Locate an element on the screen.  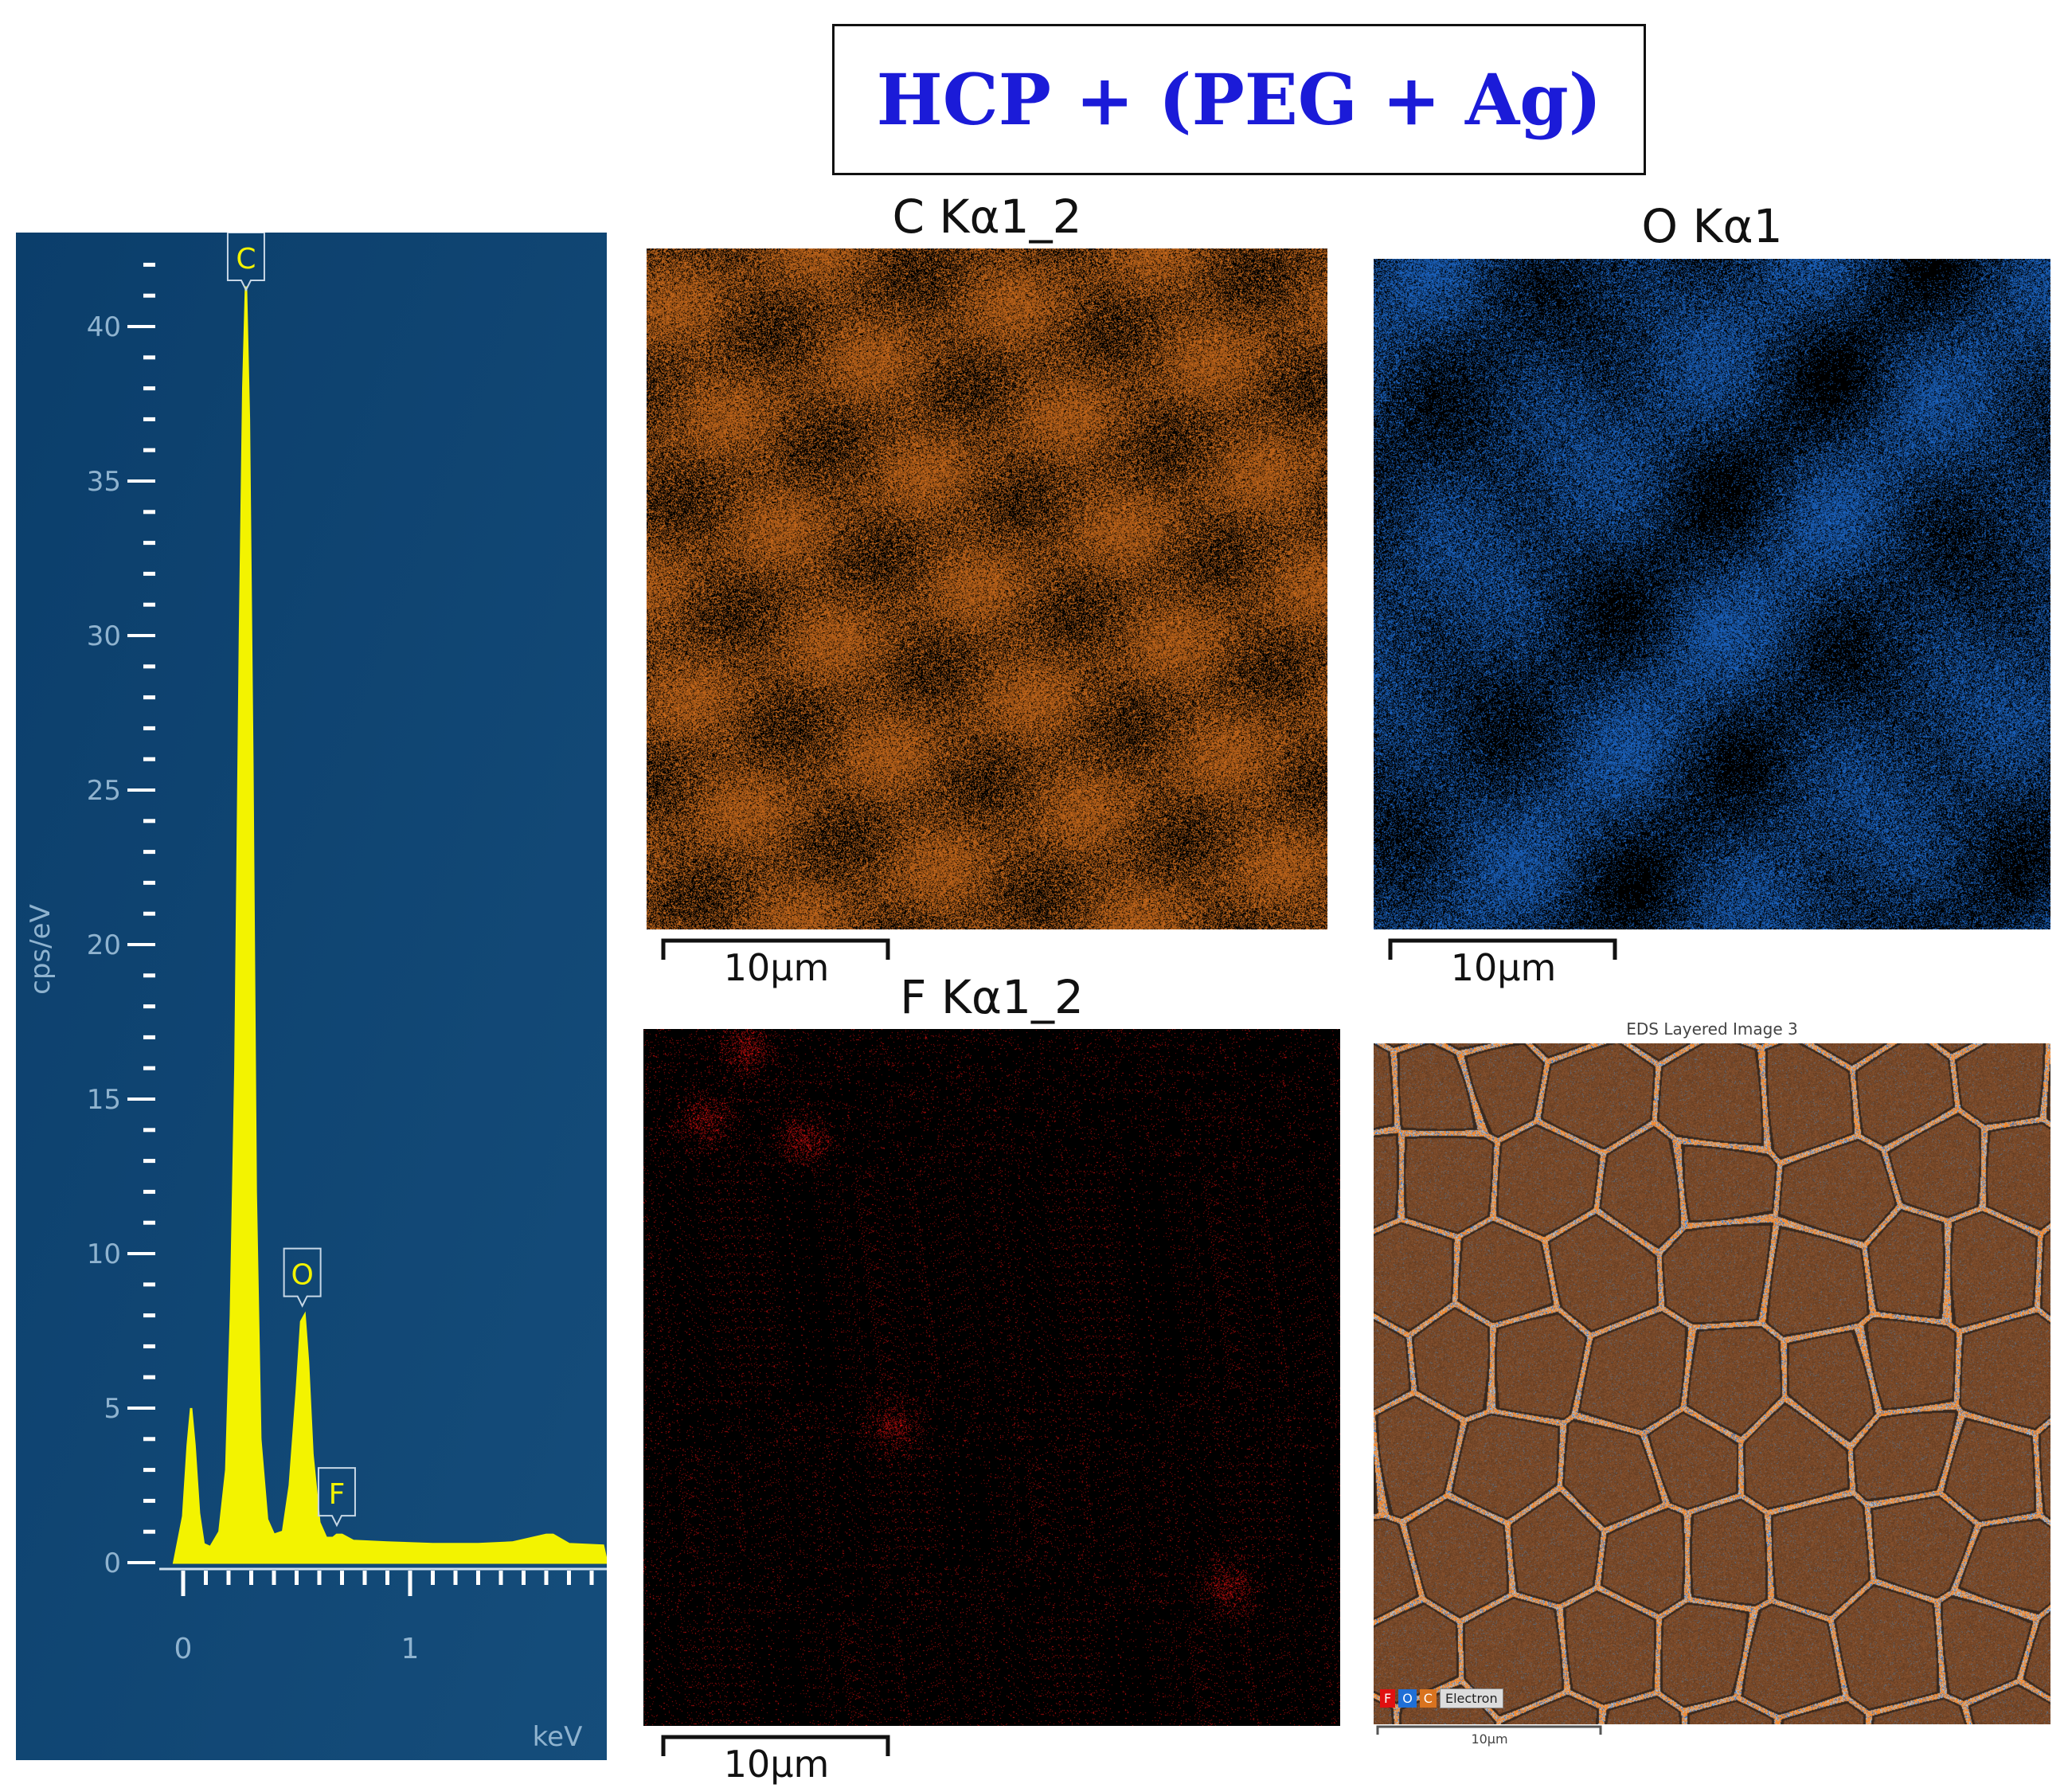
y-tick-label: 10 is located at coordinates (104, 1254).